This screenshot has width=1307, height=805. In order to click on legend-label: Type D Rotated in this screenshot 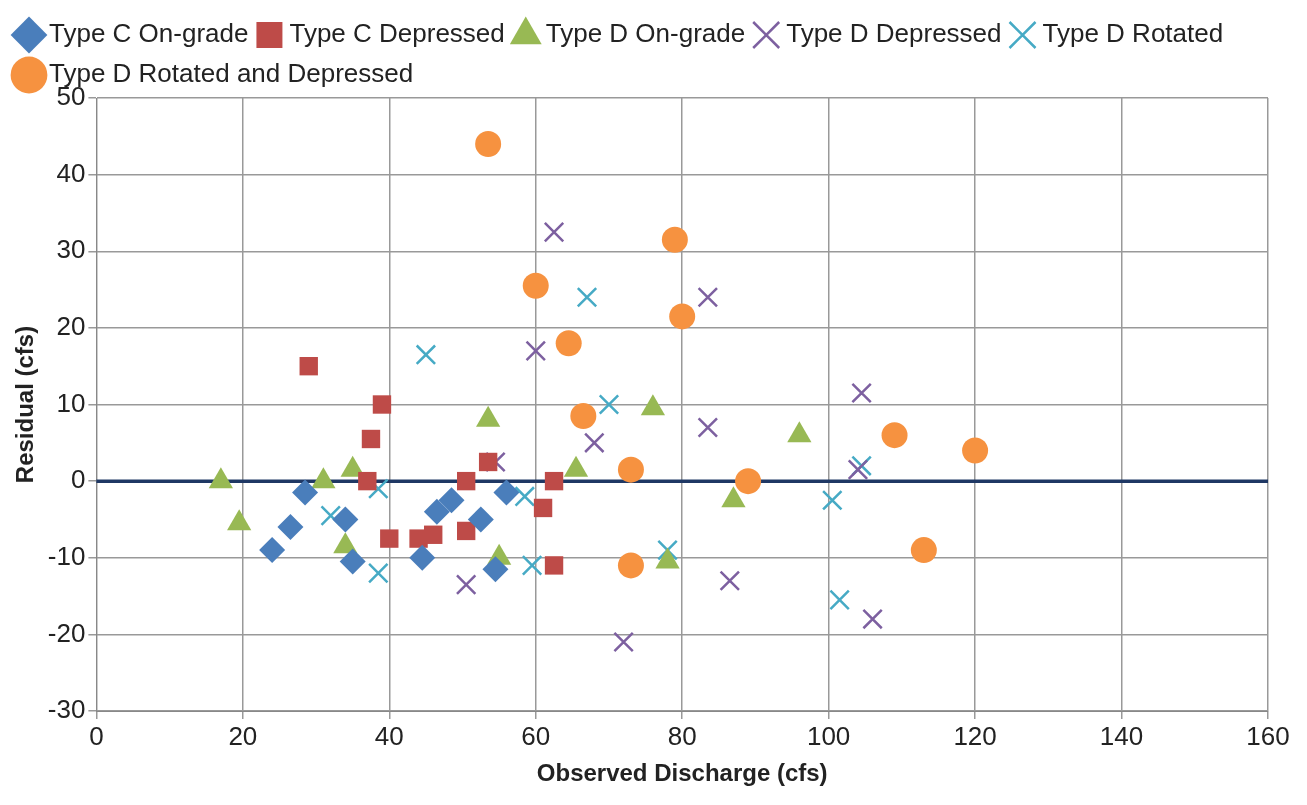, I will do `click(1133, 33)`.